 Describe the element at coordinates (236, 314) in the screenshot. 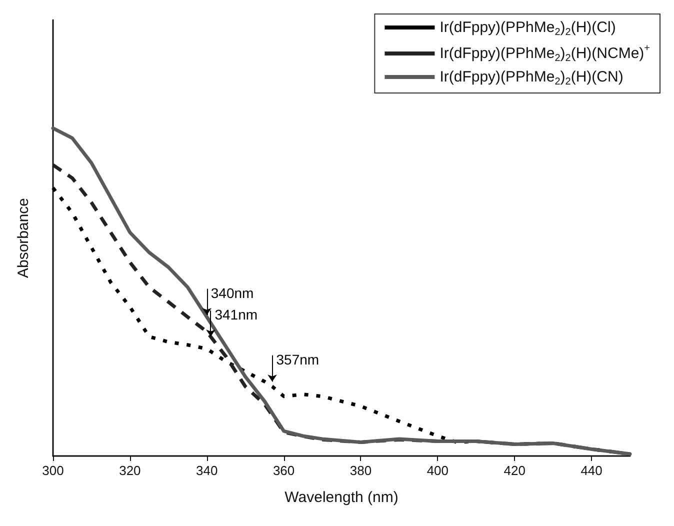

I see `annotation: 341nm` at that location.